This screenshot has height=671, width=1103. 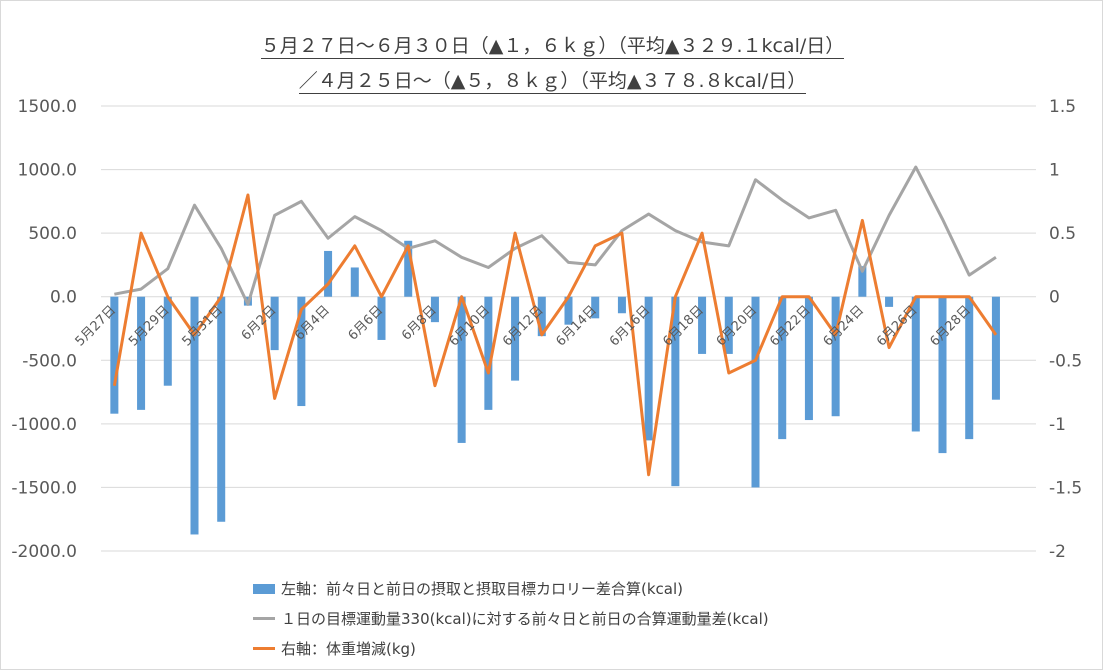 What do you see at coordinates (844, 326) in the screenshot?
I see `x-axis-tick-label: 6月24日` at bounding box center [844, 326].